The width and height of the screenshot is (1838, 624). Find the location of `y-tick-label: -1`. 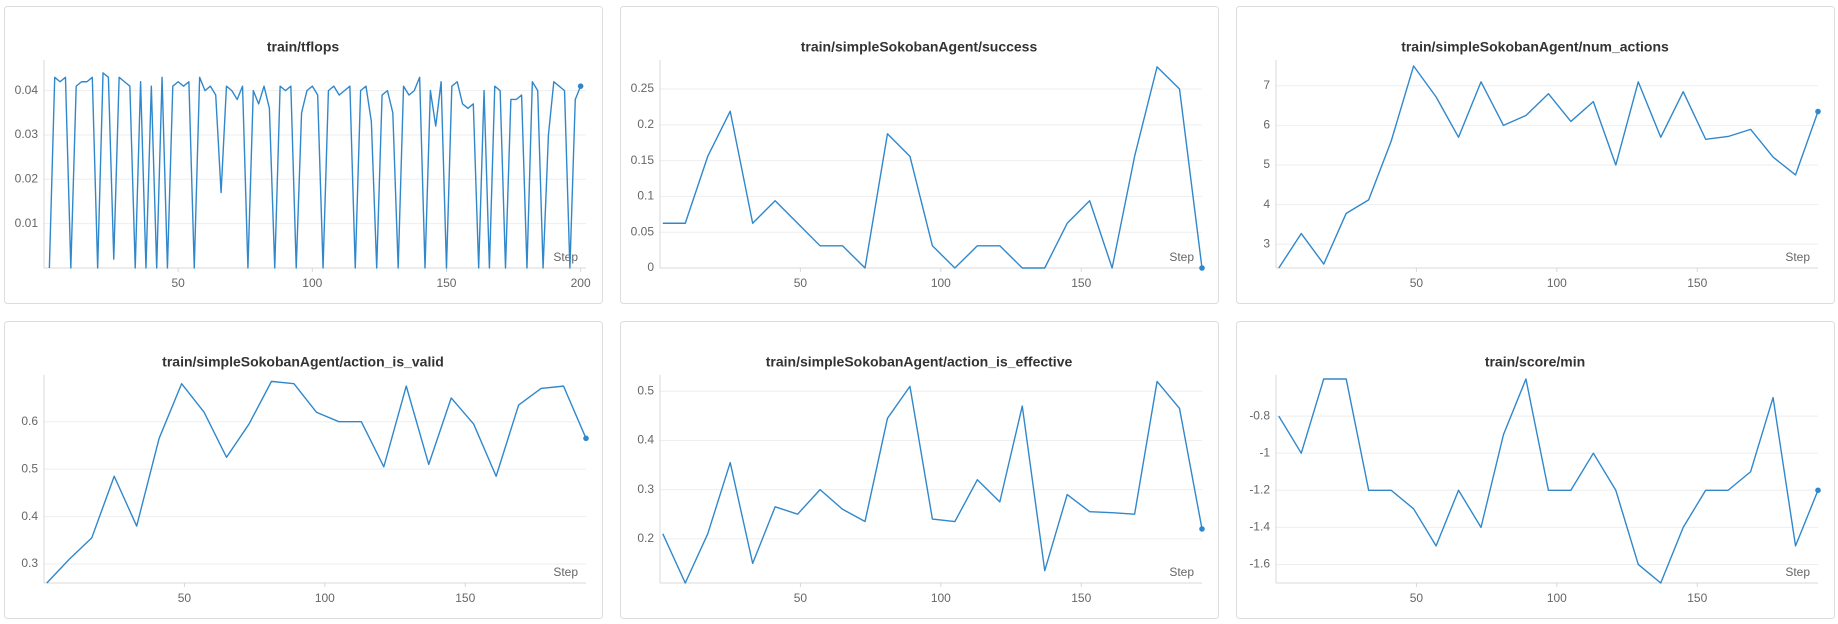

y-tick-label: -1 is located at coordinates (1264, 452).